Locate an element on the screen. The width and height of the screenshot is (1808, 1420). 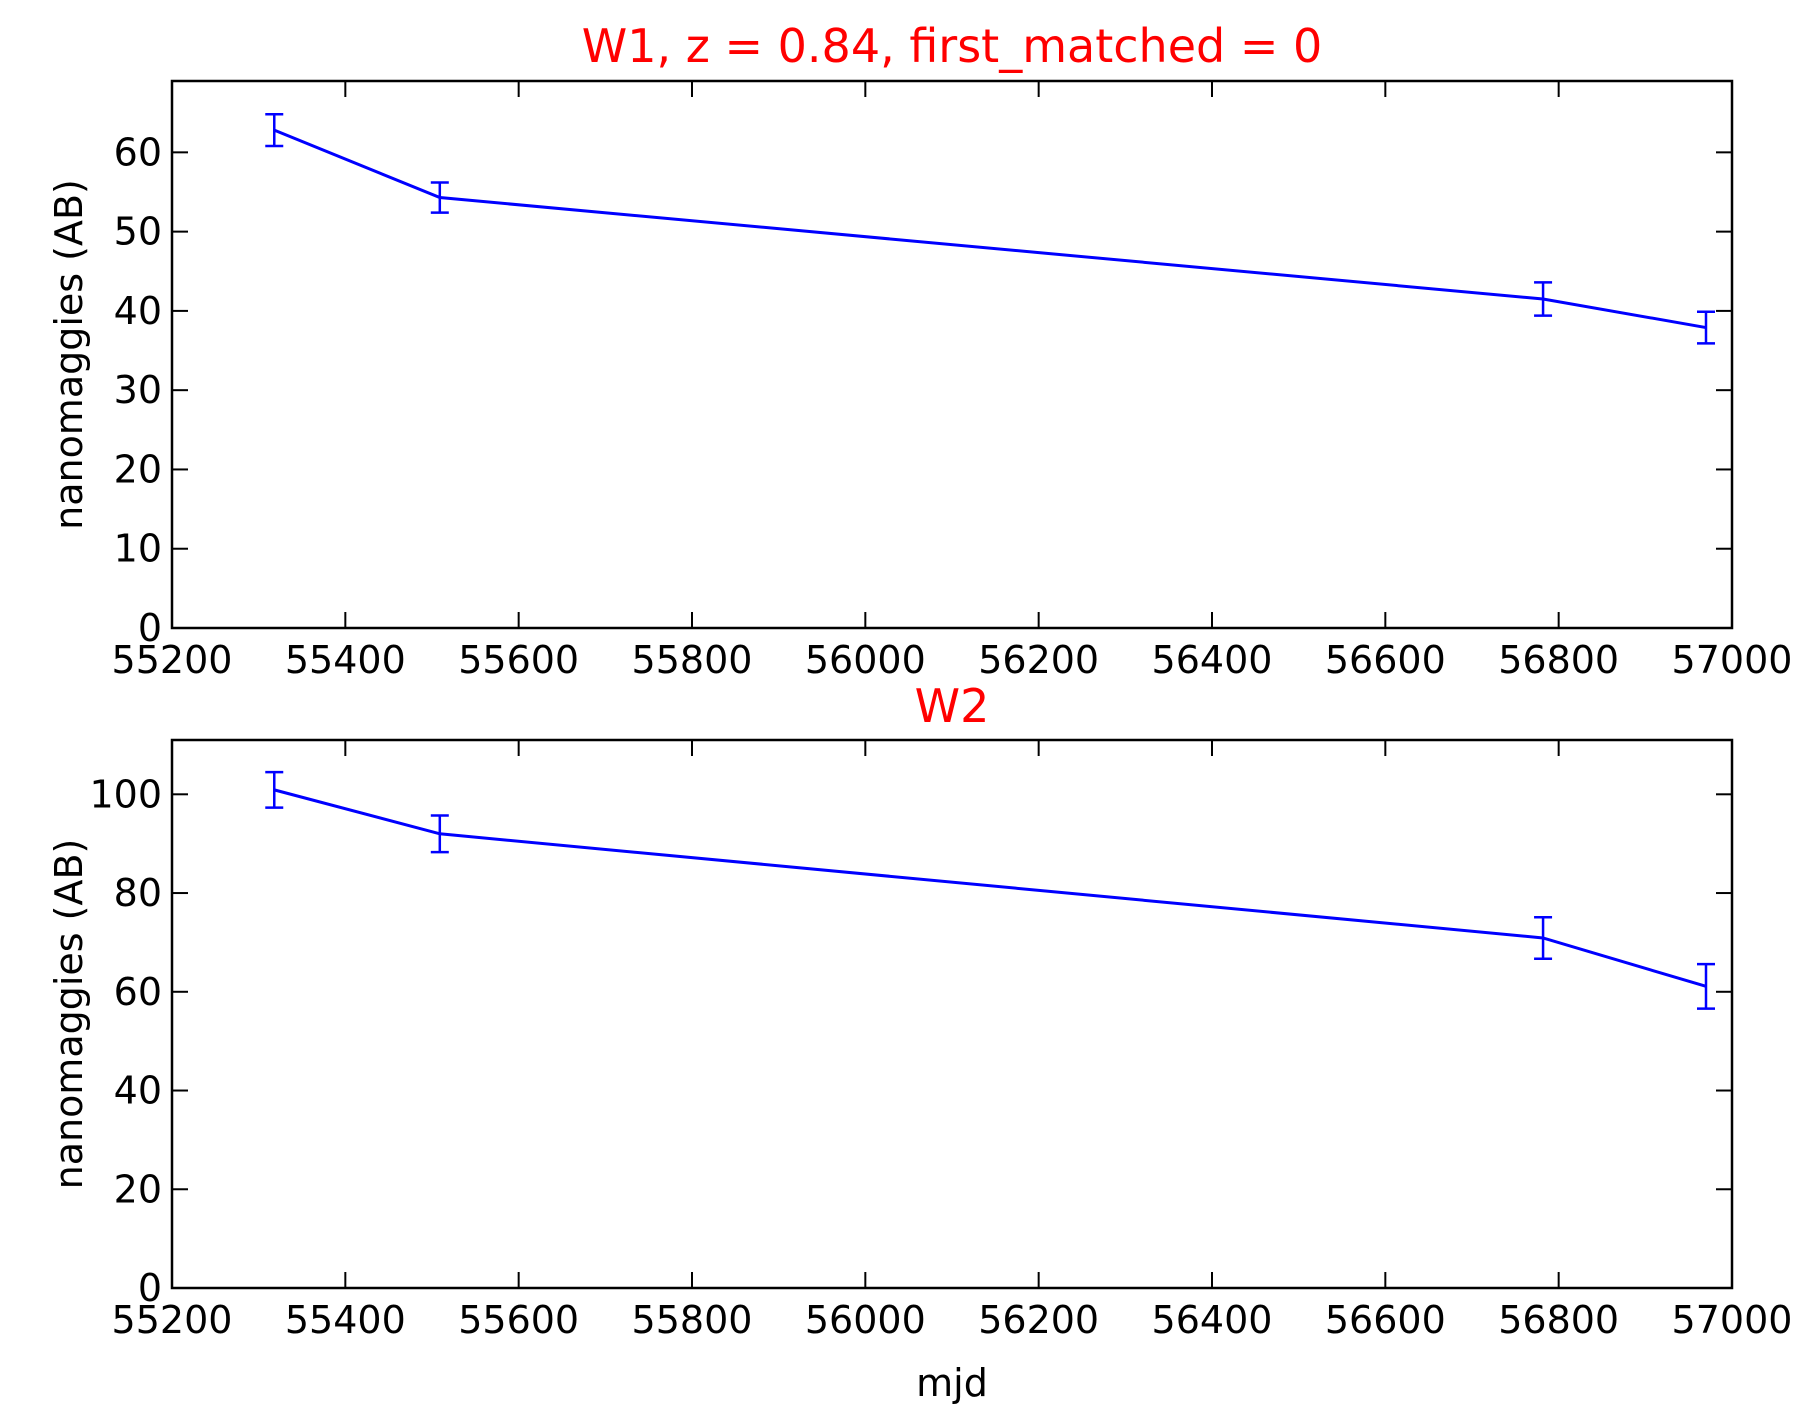
y-tick-label: 80 is located at coordinates (138, 893).